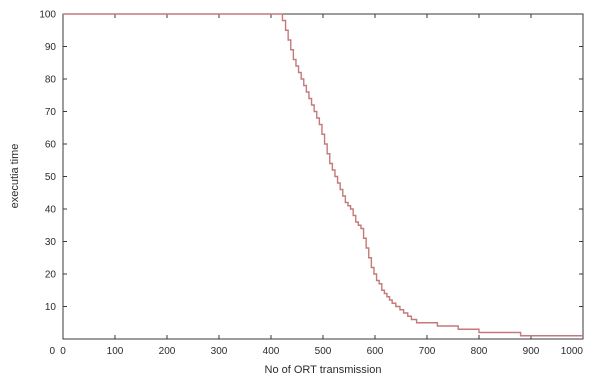  Describe the element at coordinates (63, 351) in the screenshot. I see `x-tick-label: 0` at that location.